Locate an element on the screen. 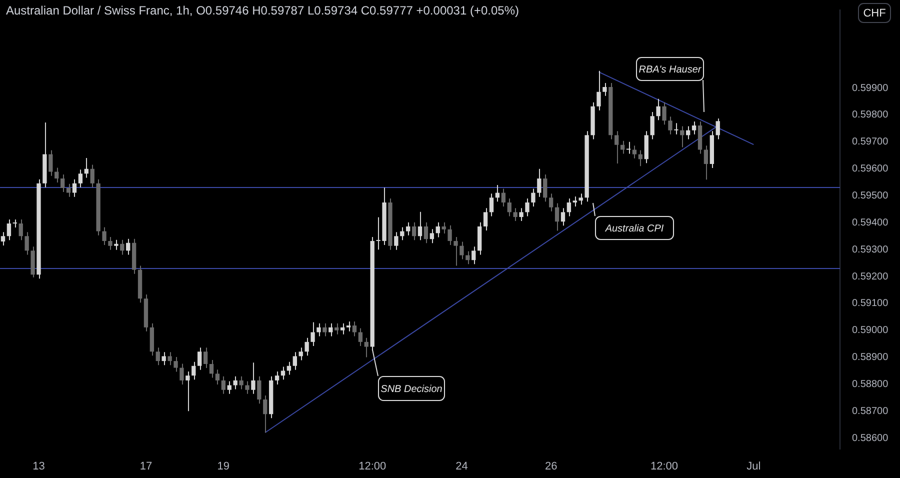 This screenshot has width=900, height=478. x-tick-label: 13 is located at coordinates (38, 466).